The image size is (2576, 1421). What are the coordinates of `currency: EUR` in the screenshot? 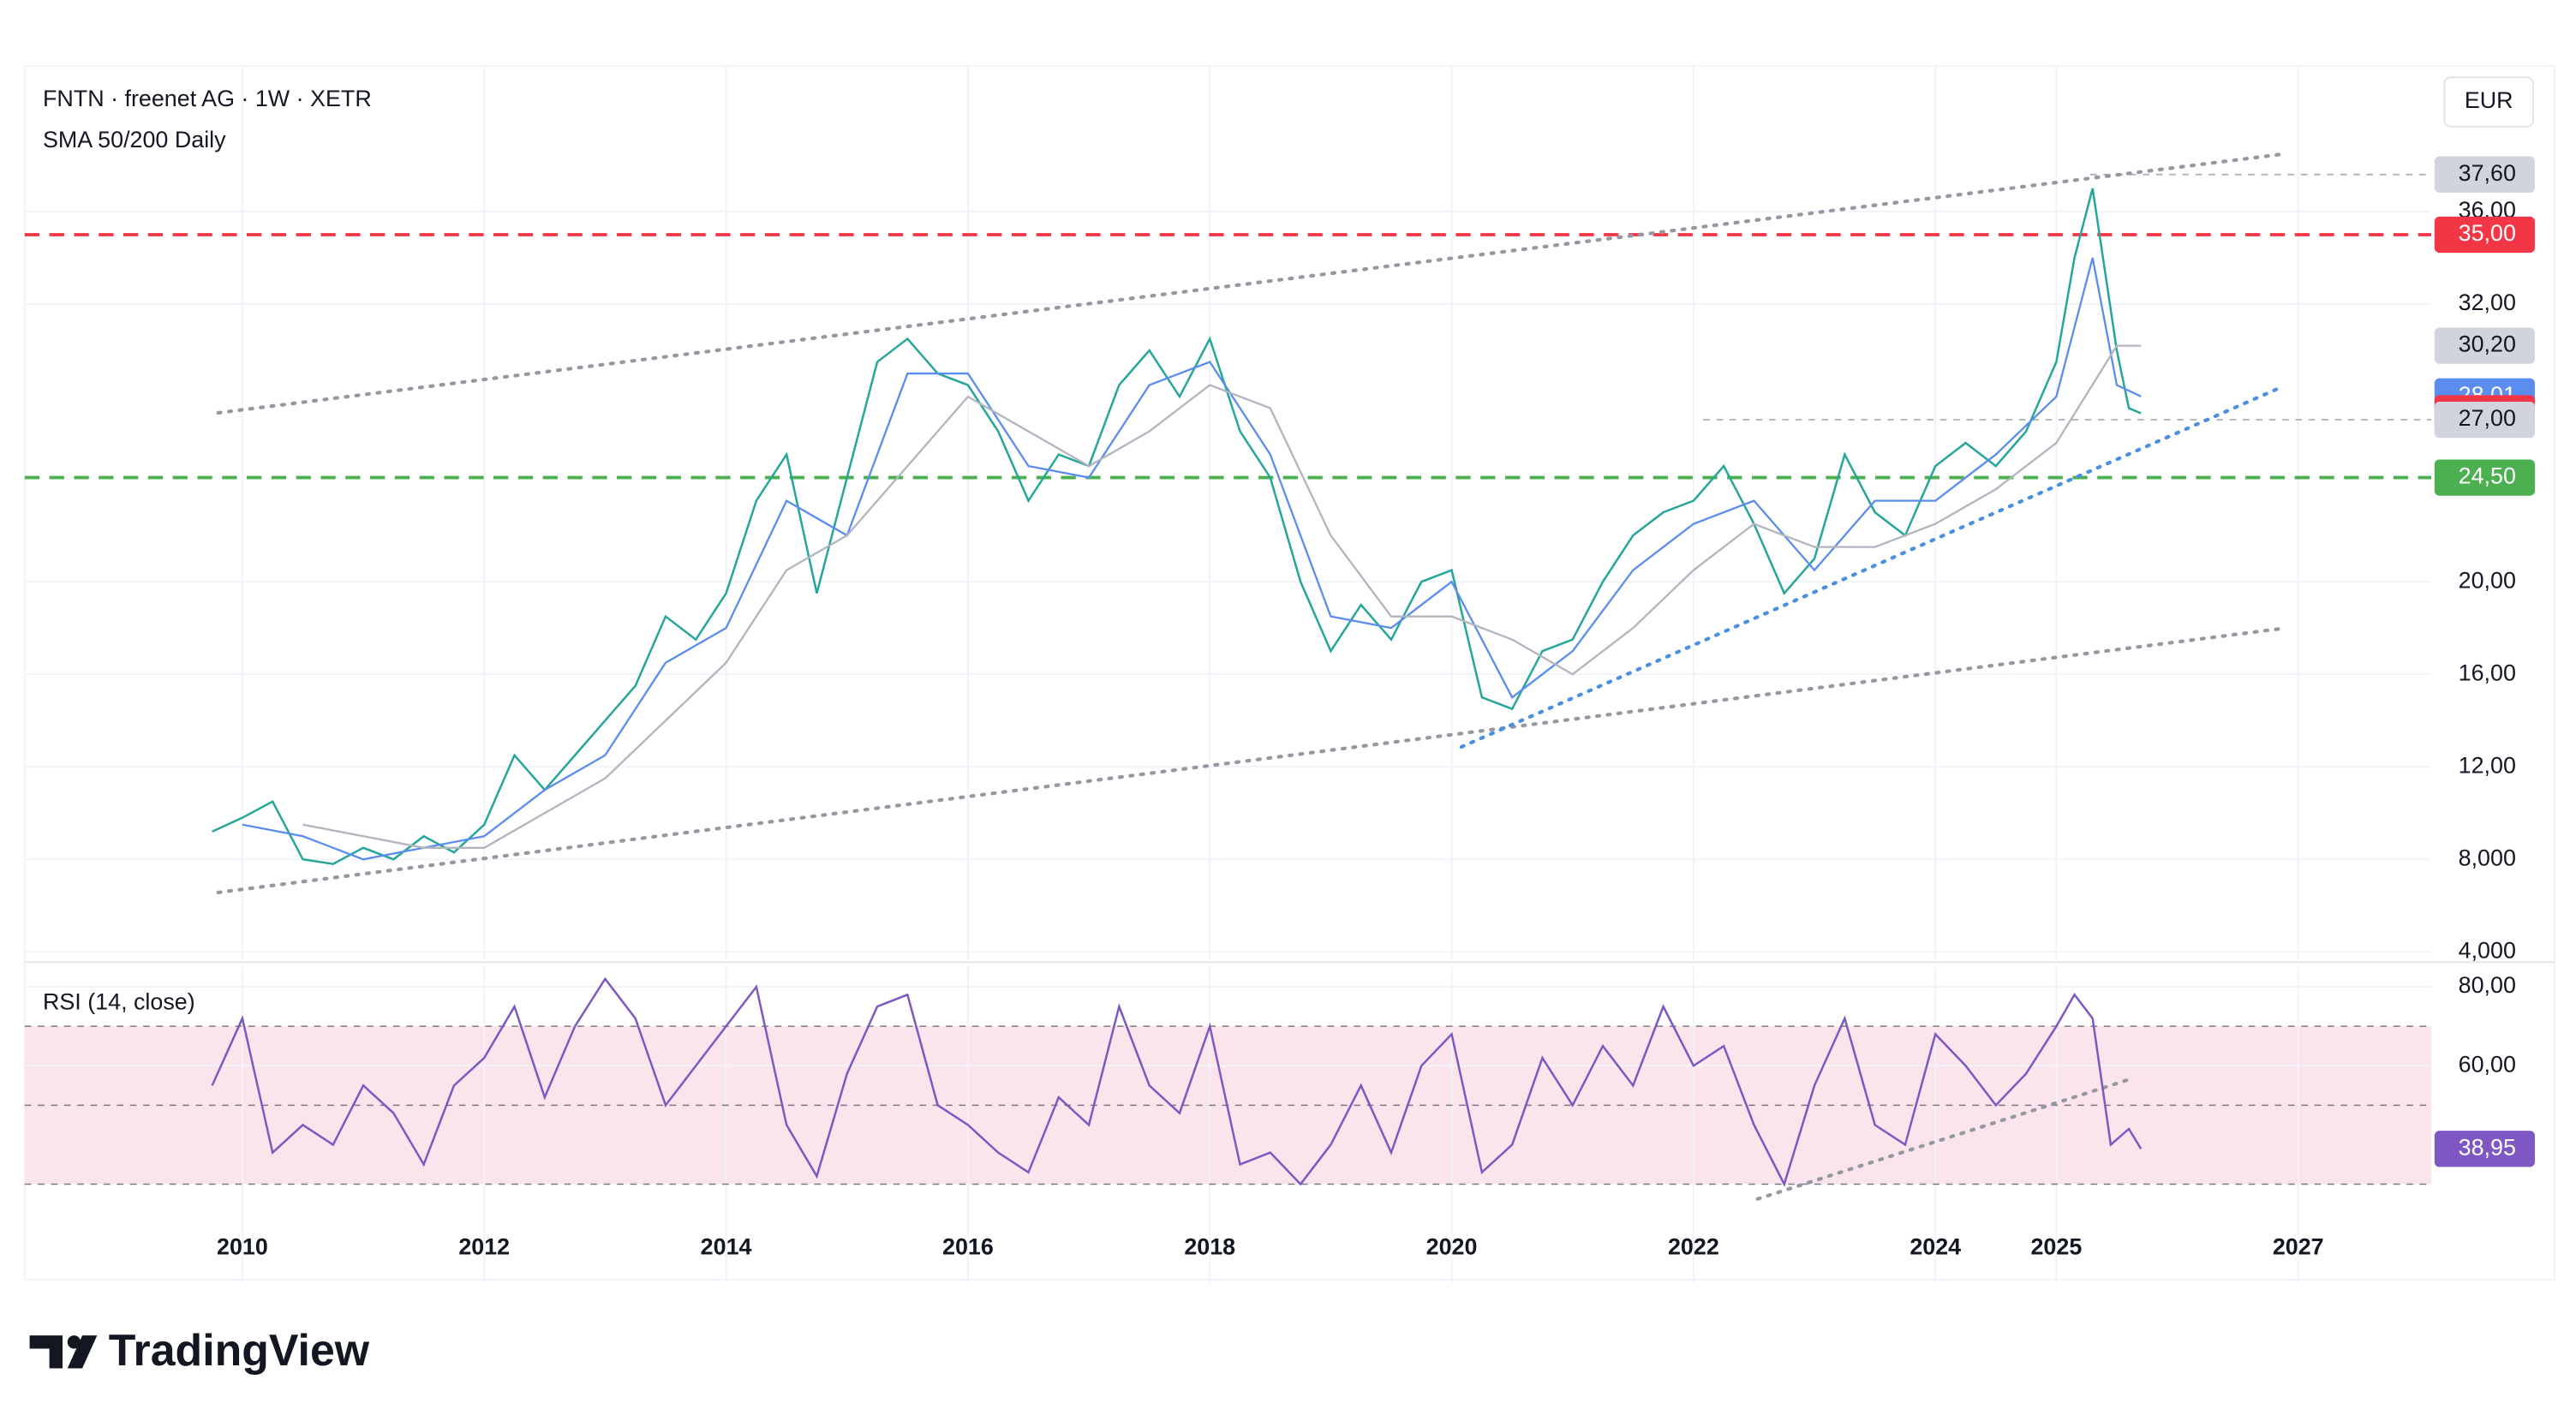 It's located at (2489, 100).